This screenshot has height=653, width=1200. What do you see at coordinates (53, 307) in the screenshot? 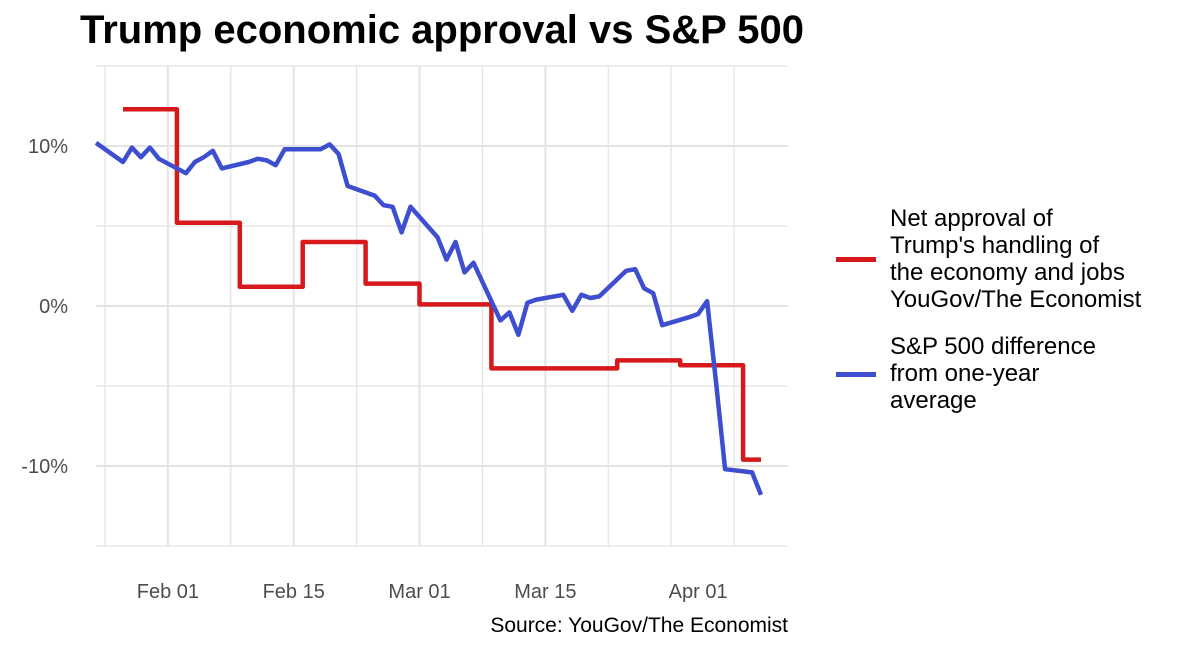
I see `y-tick-label: 0%` at bounding box center [53, 307].